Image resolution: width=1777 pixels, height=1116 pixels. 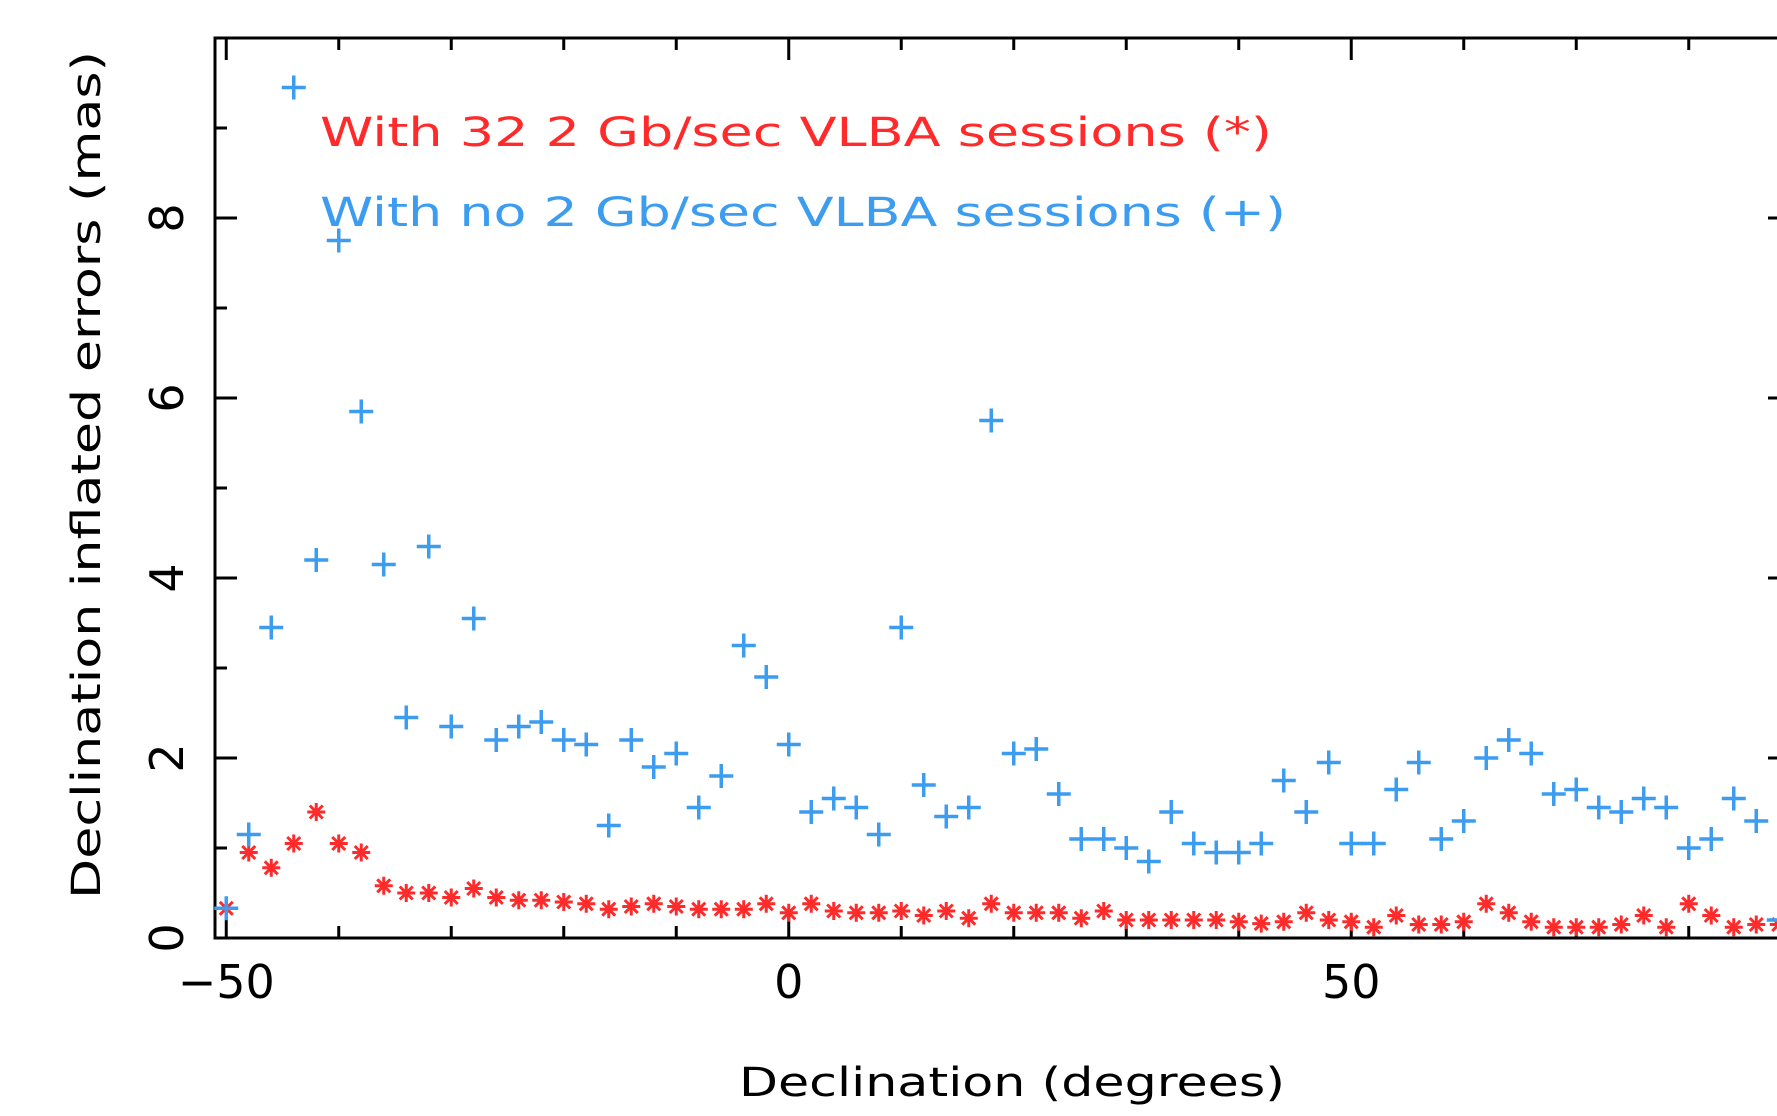 What do you see at coordinates (796, 133) in the screenshot?
I see `legend-entry-with-32-sessions: With 32 2 Gb/sec VLBA sessions (*)` at bounding box center [796, 133].